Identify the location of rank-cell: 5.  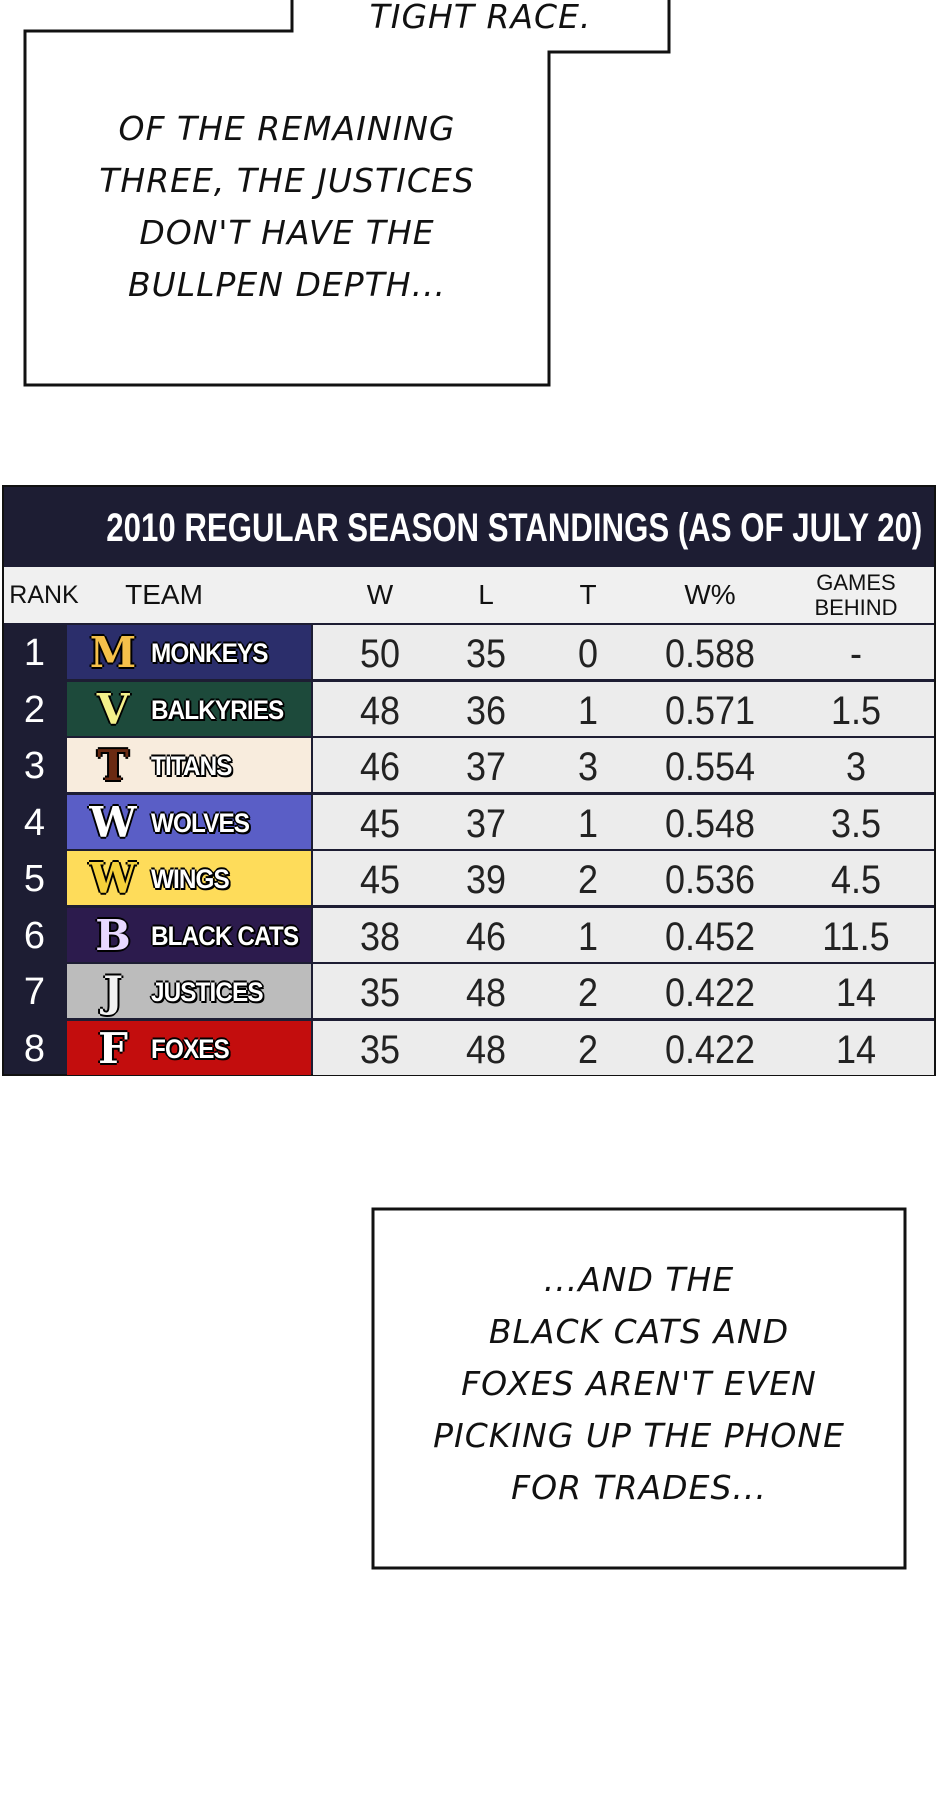
(34, 879).